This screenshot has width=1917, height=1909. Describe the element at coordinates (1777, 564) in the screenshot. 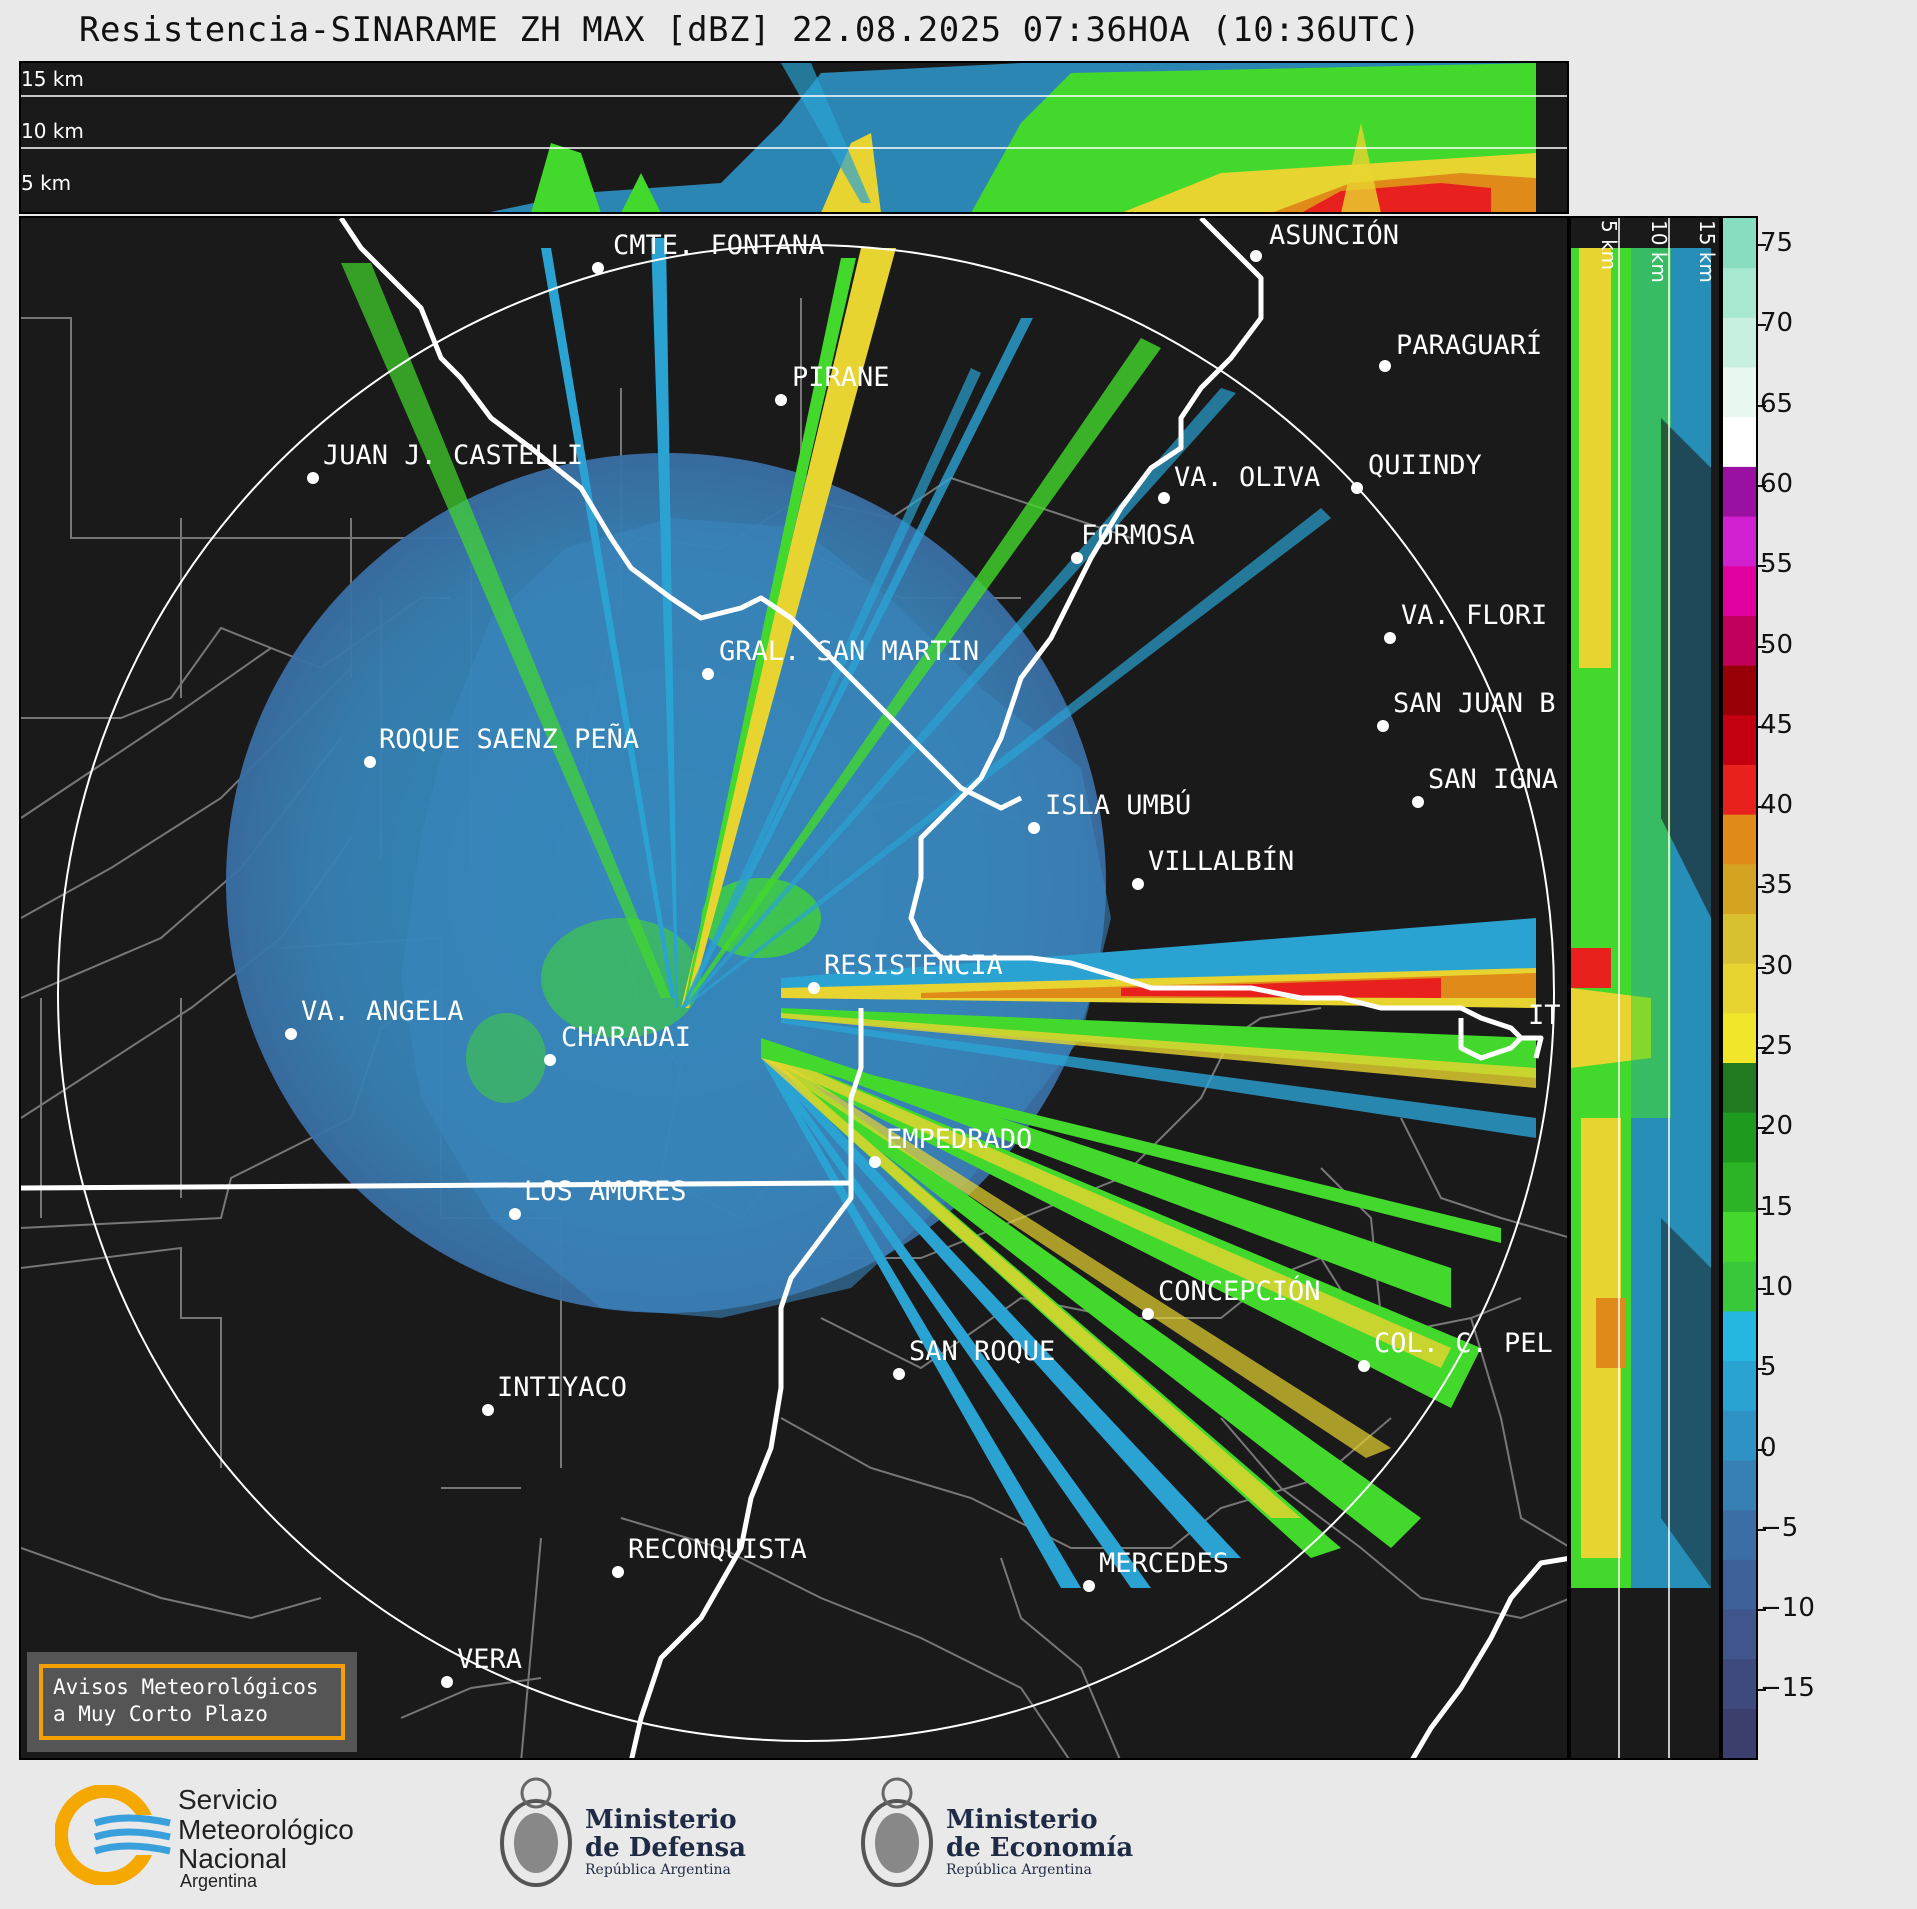

I see `colorbar-tick-label: 55` at that location.